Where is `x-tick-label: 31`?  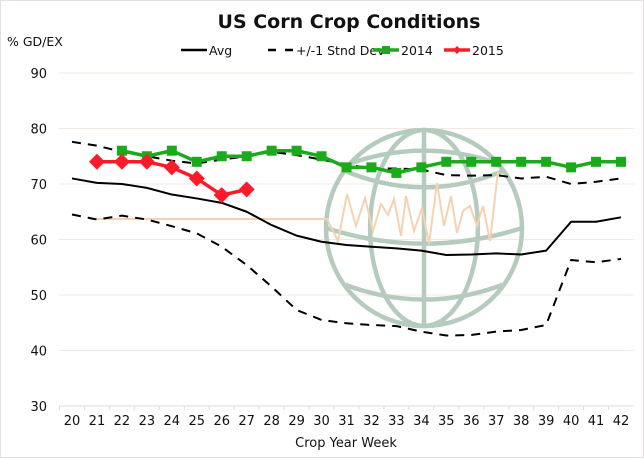
x-tick-label: 31 is located at coordinates (346, 421).